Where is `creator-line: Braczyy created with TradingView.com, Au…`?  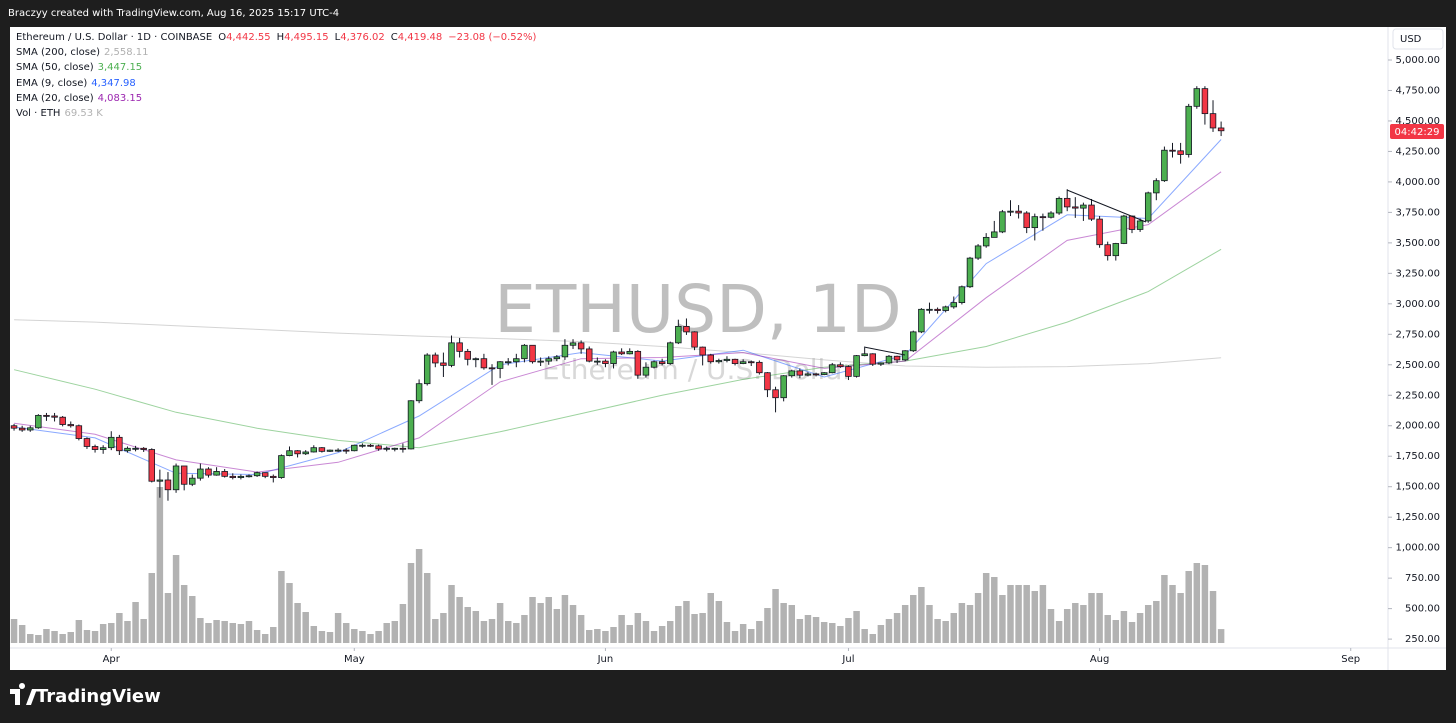 creator-line: Braczyy created with TradingView.com, Au… is located at coordinates (173, 13).